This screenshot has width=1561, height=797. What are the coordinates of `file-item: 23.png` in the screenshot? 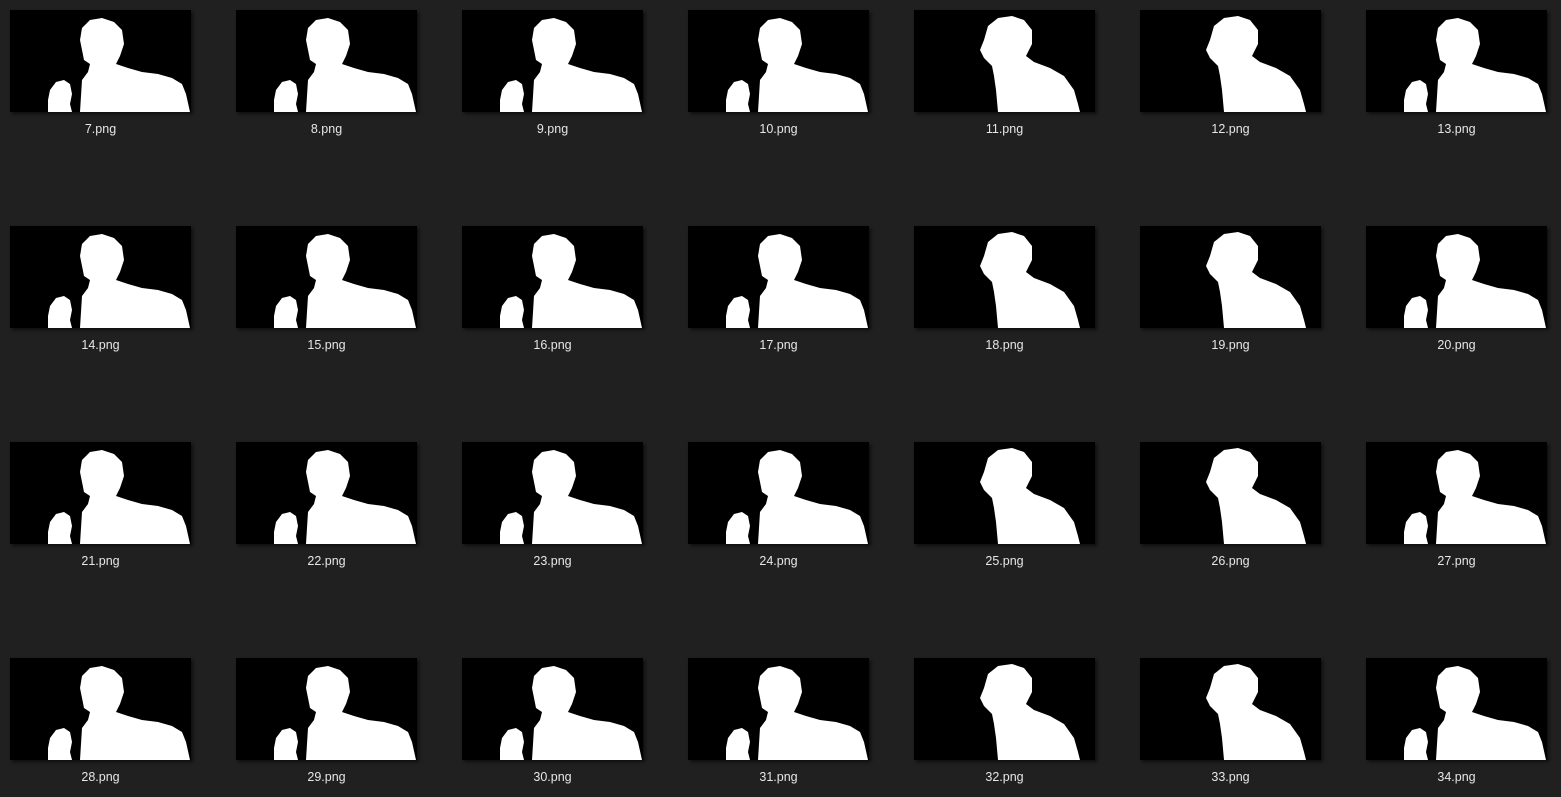 It's located at (565, 502).